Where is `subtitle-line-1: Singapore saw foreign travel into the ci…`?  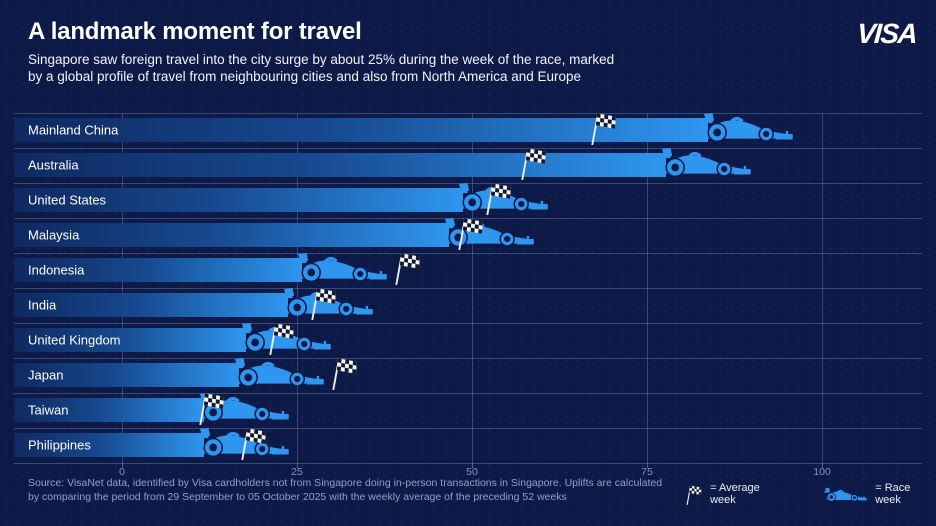 subtitle-line-1: Singapore saw foreign travel into the ci… is located at coordinates (321, 59).